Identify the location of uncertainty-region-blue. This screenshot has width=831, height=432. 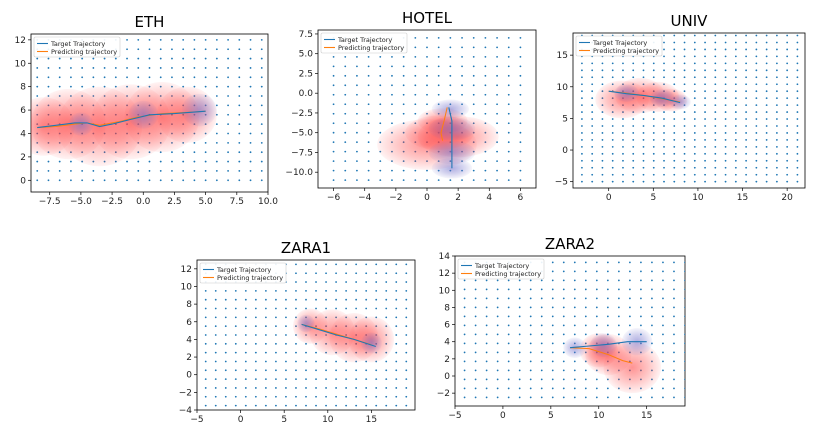
(450, 109).